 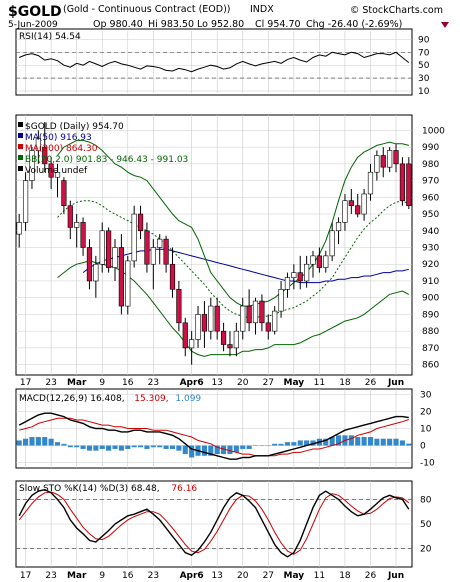 I want to click on price-xtick-2: Mar, so click(x=77, y=383).